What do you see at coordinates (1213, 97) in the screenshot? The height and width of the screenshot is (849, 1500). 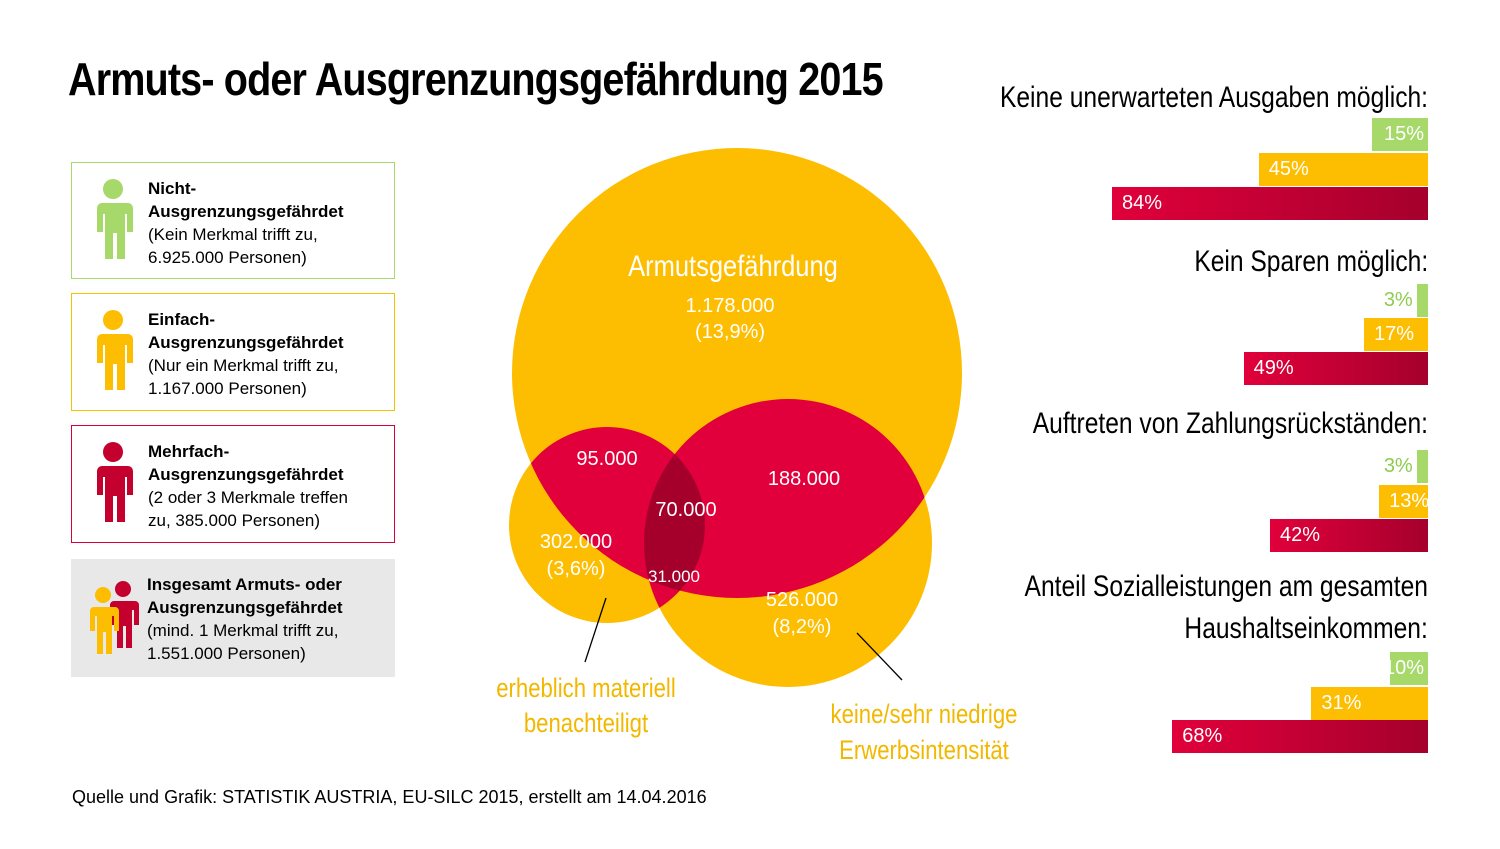 I see `bar-group-title-1: Keine unerwarteten Ausgaben möglich:` at bounding box center [1213, 97].